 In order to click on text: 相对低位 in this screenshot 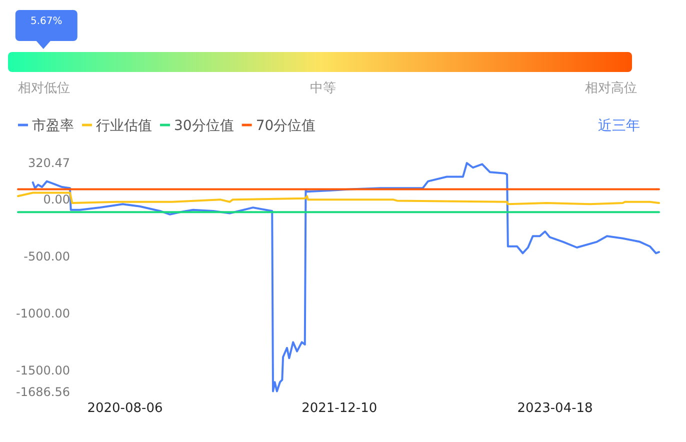, I will do `click(44, 88)`.